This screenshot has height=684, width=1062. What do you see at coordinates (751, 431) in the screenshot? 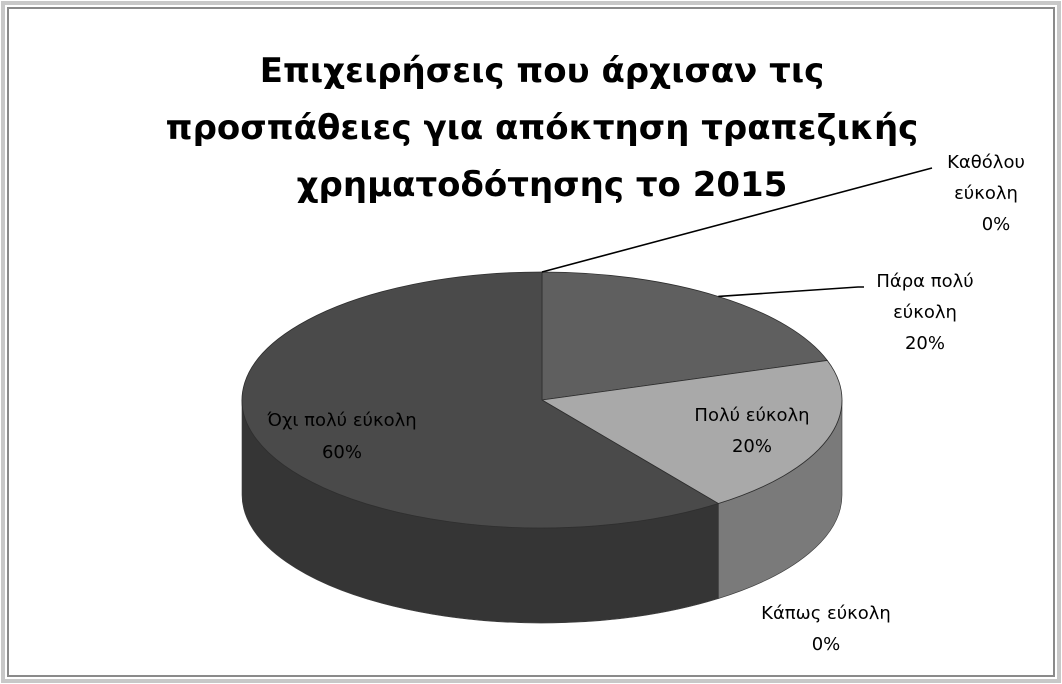
I see `slice-label-poly-eukoli: Πολύ εύκολη 20%` at bounding box center [751, 431].